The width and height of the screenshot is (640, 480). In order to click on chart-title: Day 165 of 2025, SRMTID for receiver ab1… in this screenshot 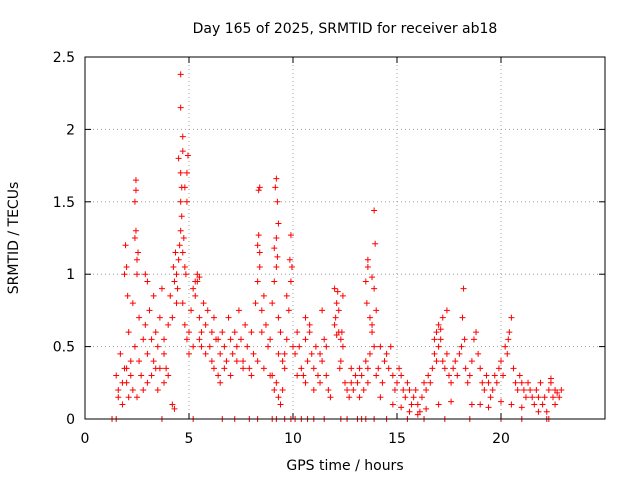, I will do `click(345, 29)`.